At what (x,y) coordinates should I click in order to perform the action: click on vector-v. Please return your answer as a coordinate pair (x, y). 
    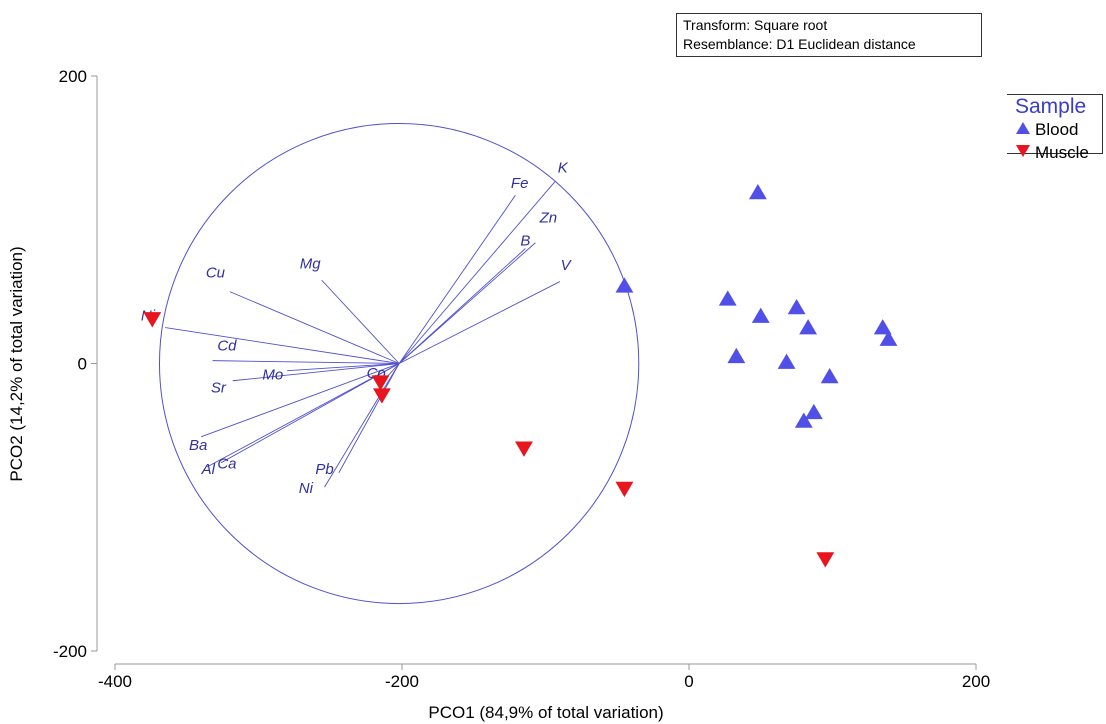
    Looking at the image, I should click on (479, 322).